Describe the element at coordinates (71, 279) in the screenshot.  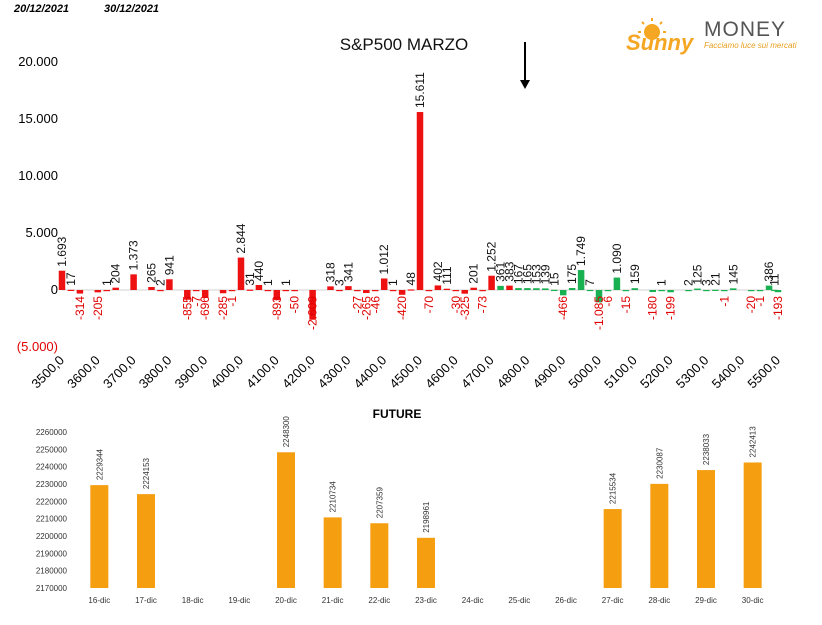
I see `bar-value-label: 17` at that location.